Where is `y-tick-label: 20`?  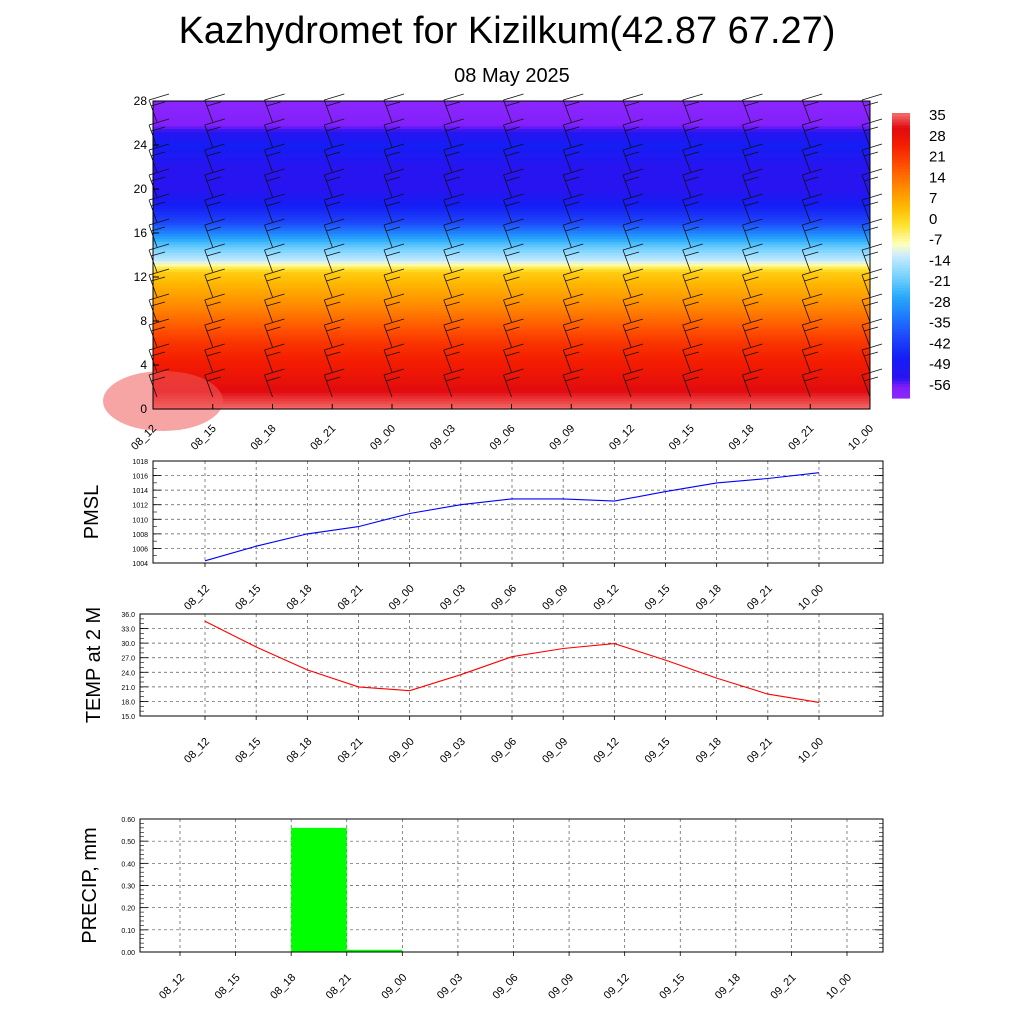 y-tick-label: 20 is located at coordinates (141, 189).